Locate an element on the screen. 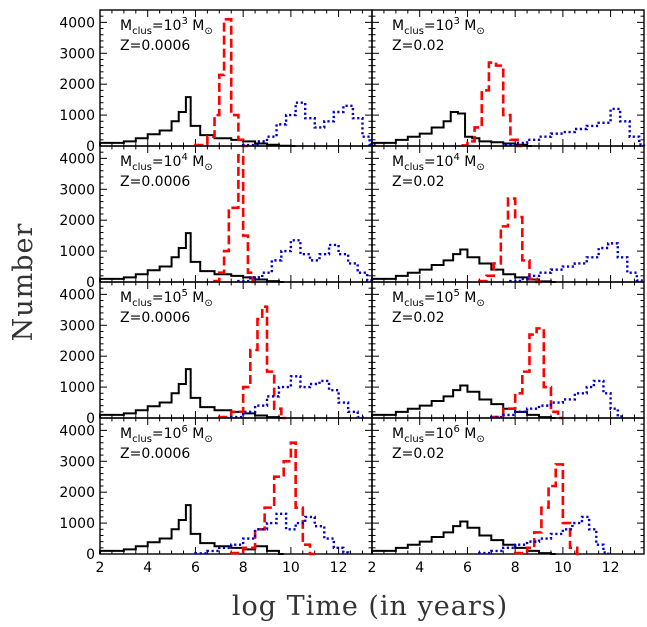 The image size is (647, 627). panel-r0-c1: Mclus=103 M⊙Z=0.02 is located at coordinates (508, 78).